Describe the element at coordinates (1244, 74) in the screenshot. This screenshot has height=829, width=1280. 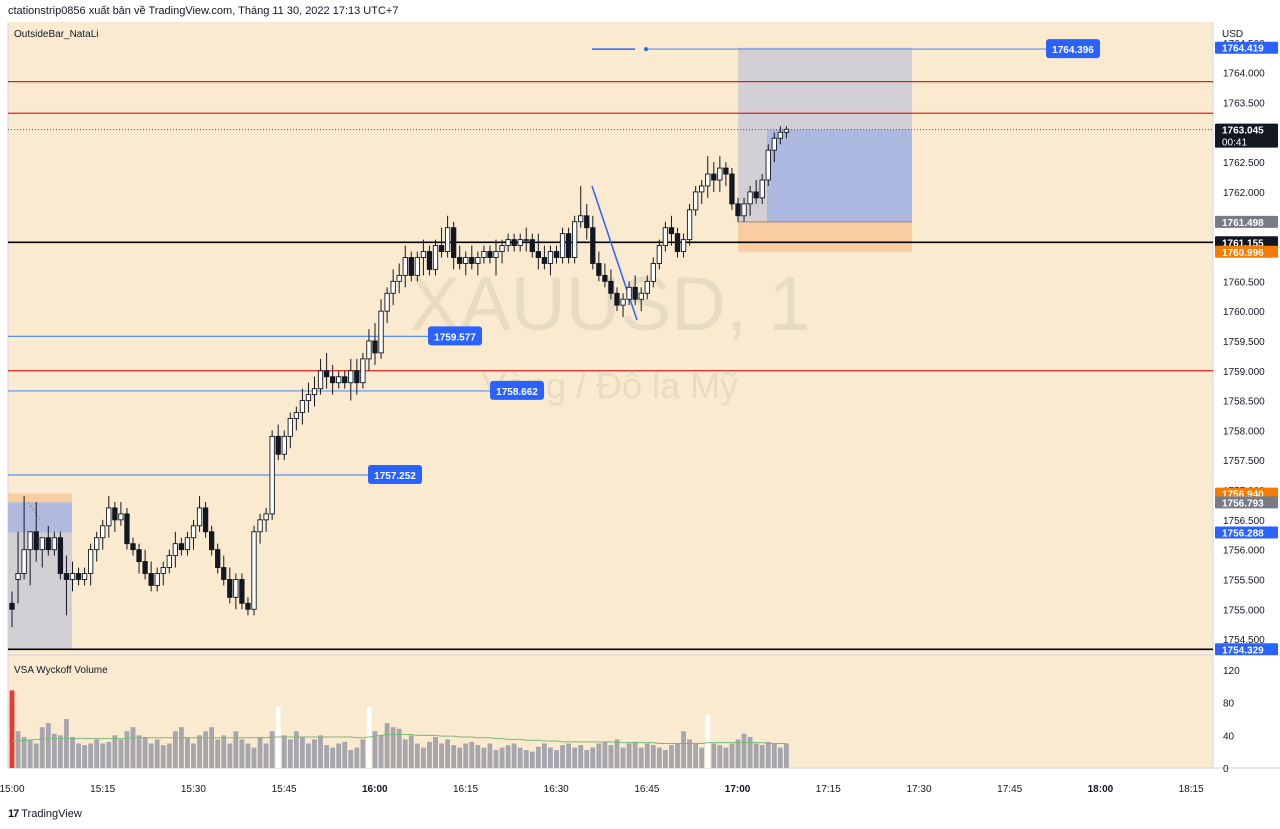
I see `price-tick-label: 1764.000` at that location.